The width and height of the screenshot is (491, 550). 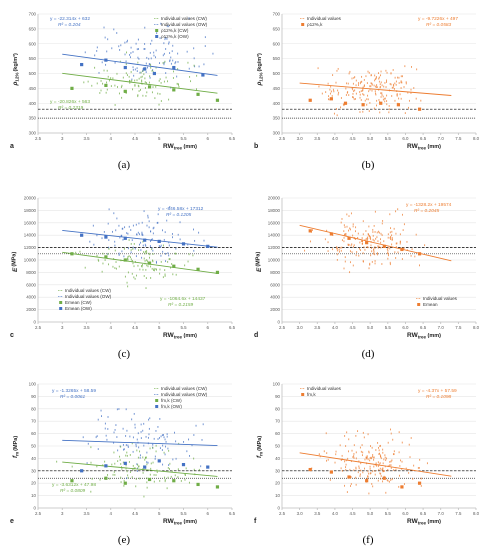 I want to click on trendline-r2: R² = 0.0061, so click(x=73, y=397).